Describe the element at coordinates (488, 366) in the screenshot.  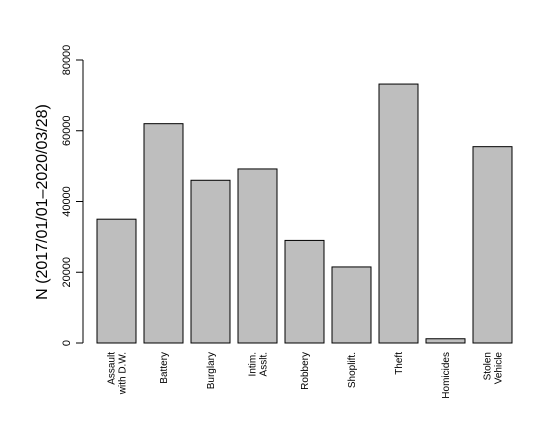
I see `category-label: Stolen` at that location.